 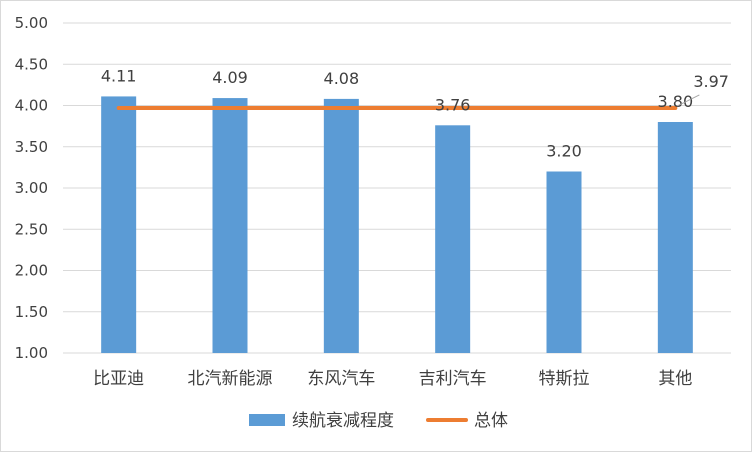 I want to click on legend-bar-label: 续航衰减程度, so click(x=343, y=421).